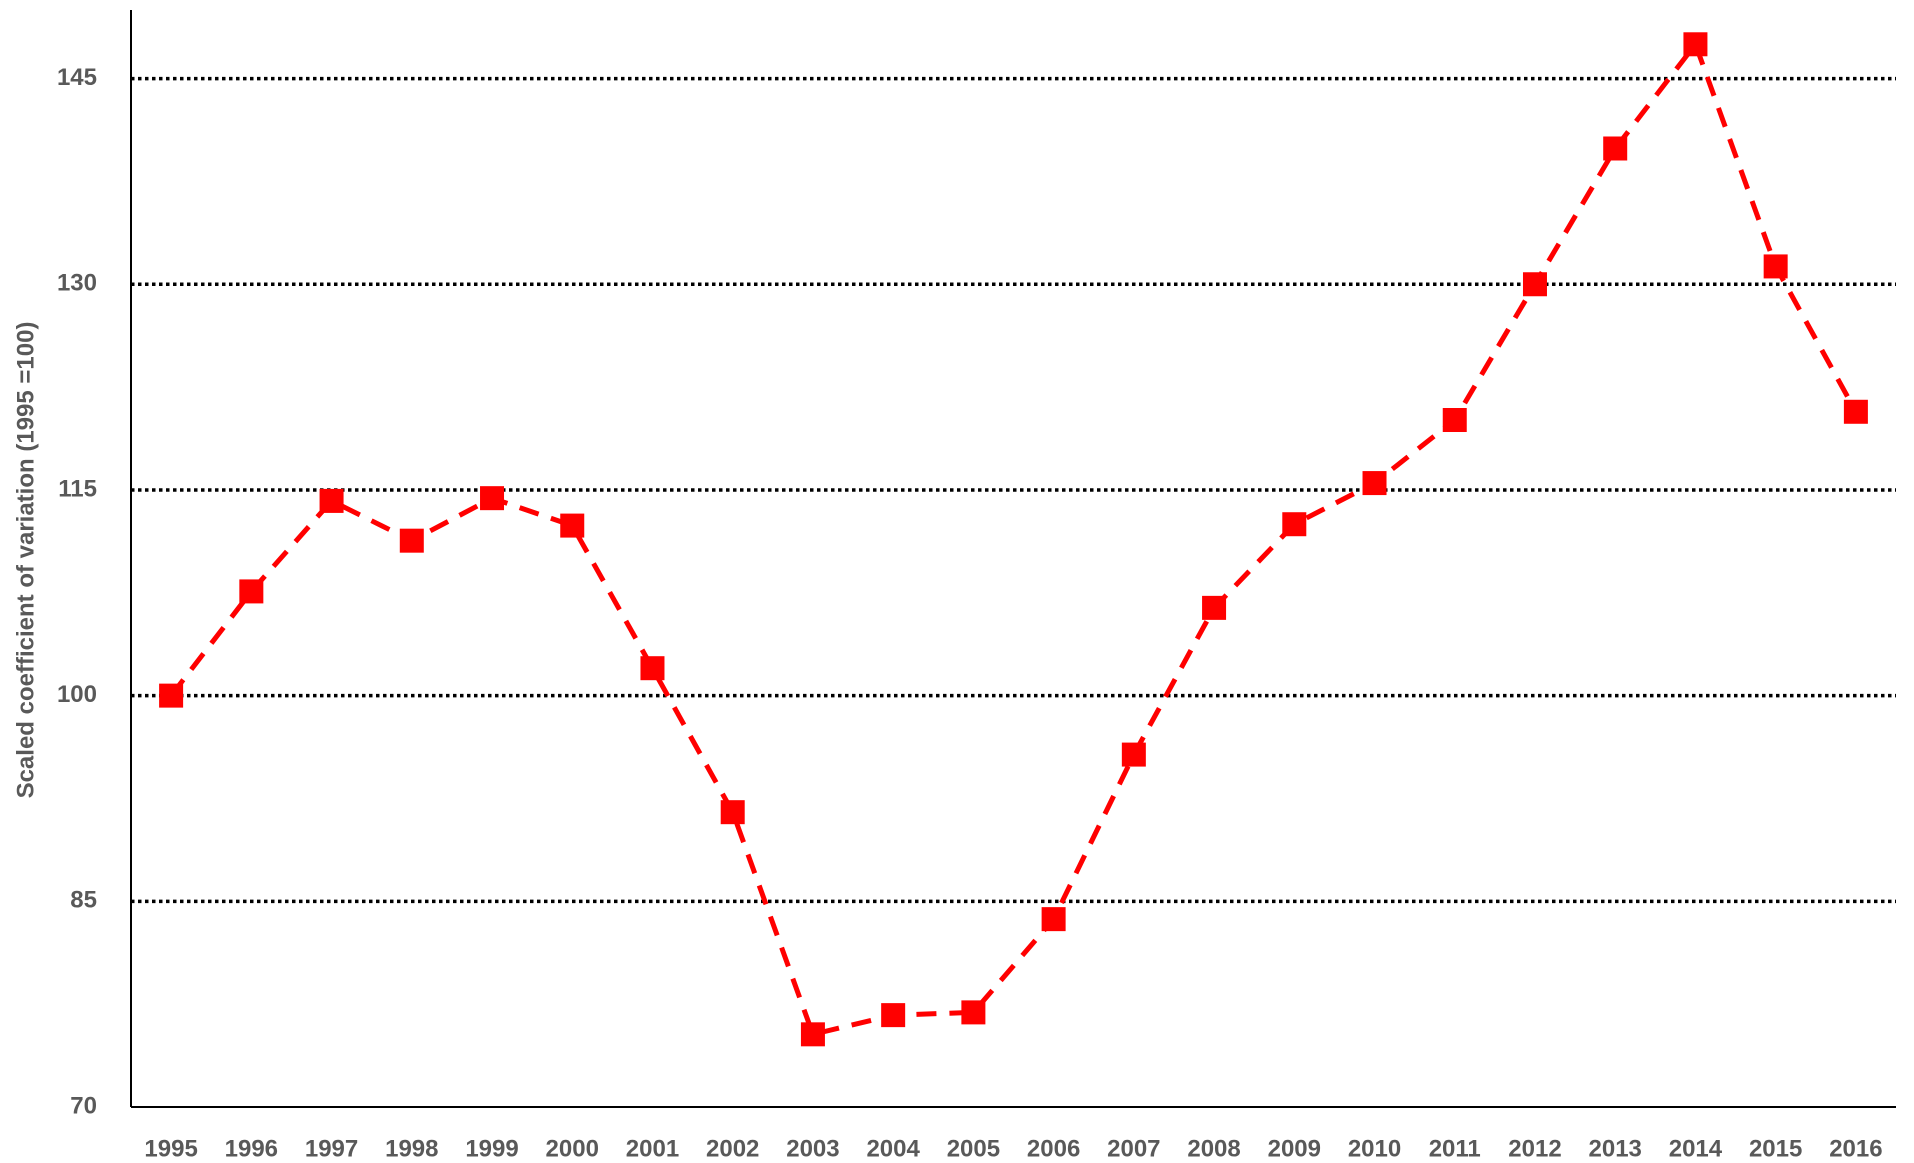 Image resolution: width=1914 pixels, height=1163 pixels. I want to click on x-tick-label: 2007, so click(1133, 1148).